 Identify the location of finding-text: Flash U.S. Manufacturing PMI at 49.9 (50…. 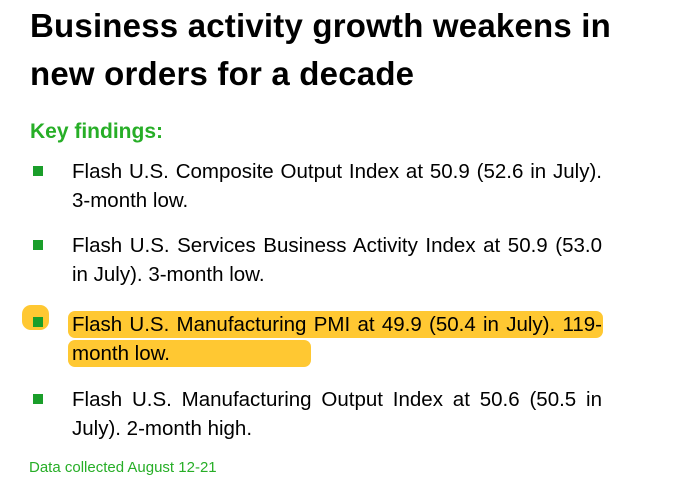
(337, 339).